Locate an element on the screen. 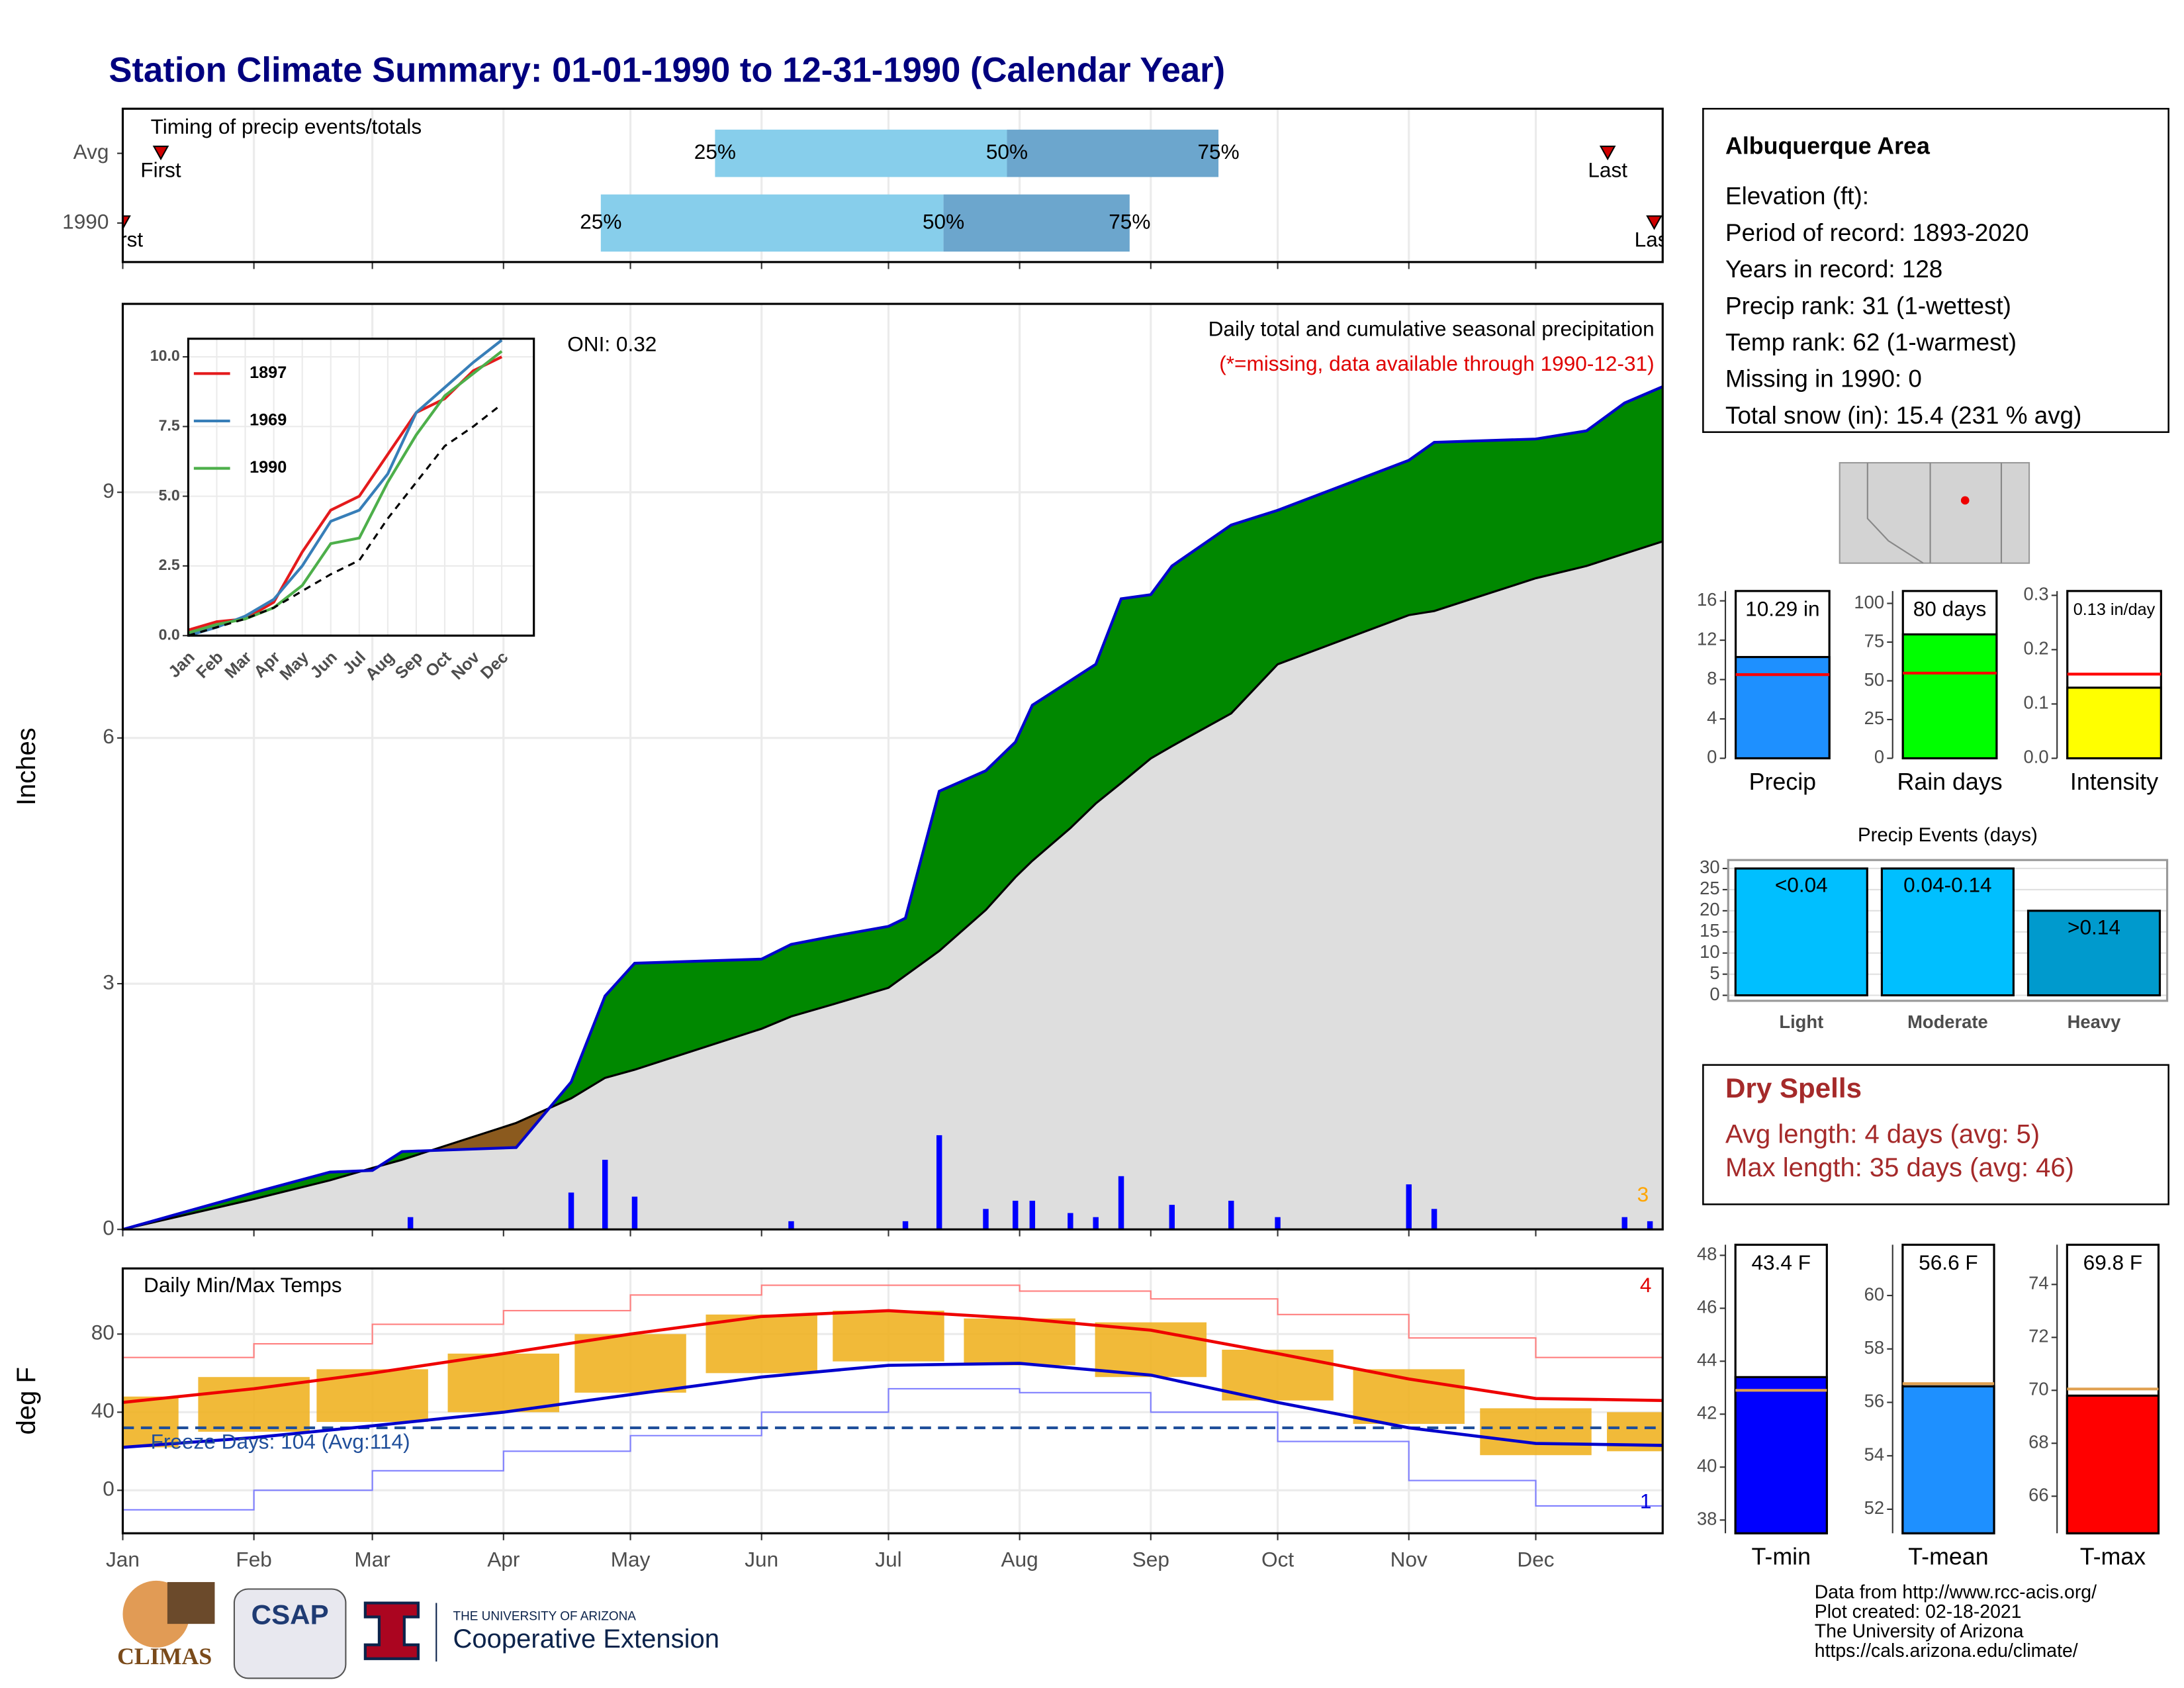 The height and width of the screenshot is (1688, 2184). annotation: 3 is located at coordinates (1643, 1194).